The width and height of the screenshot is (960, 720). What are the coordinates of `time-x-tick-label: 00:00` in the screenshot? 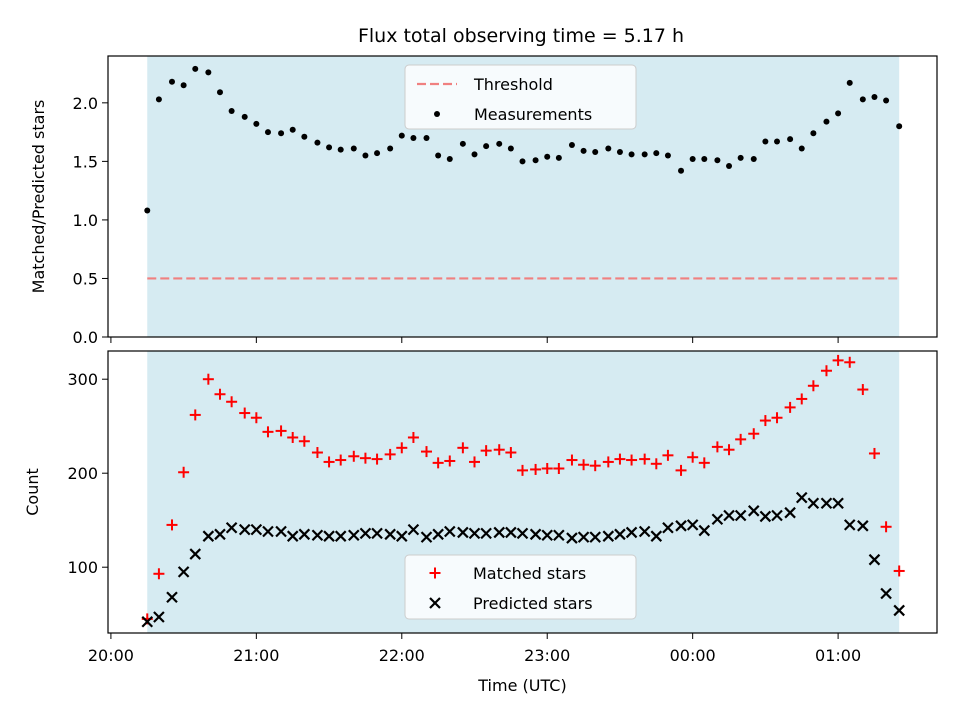 It's located at (693, 655).